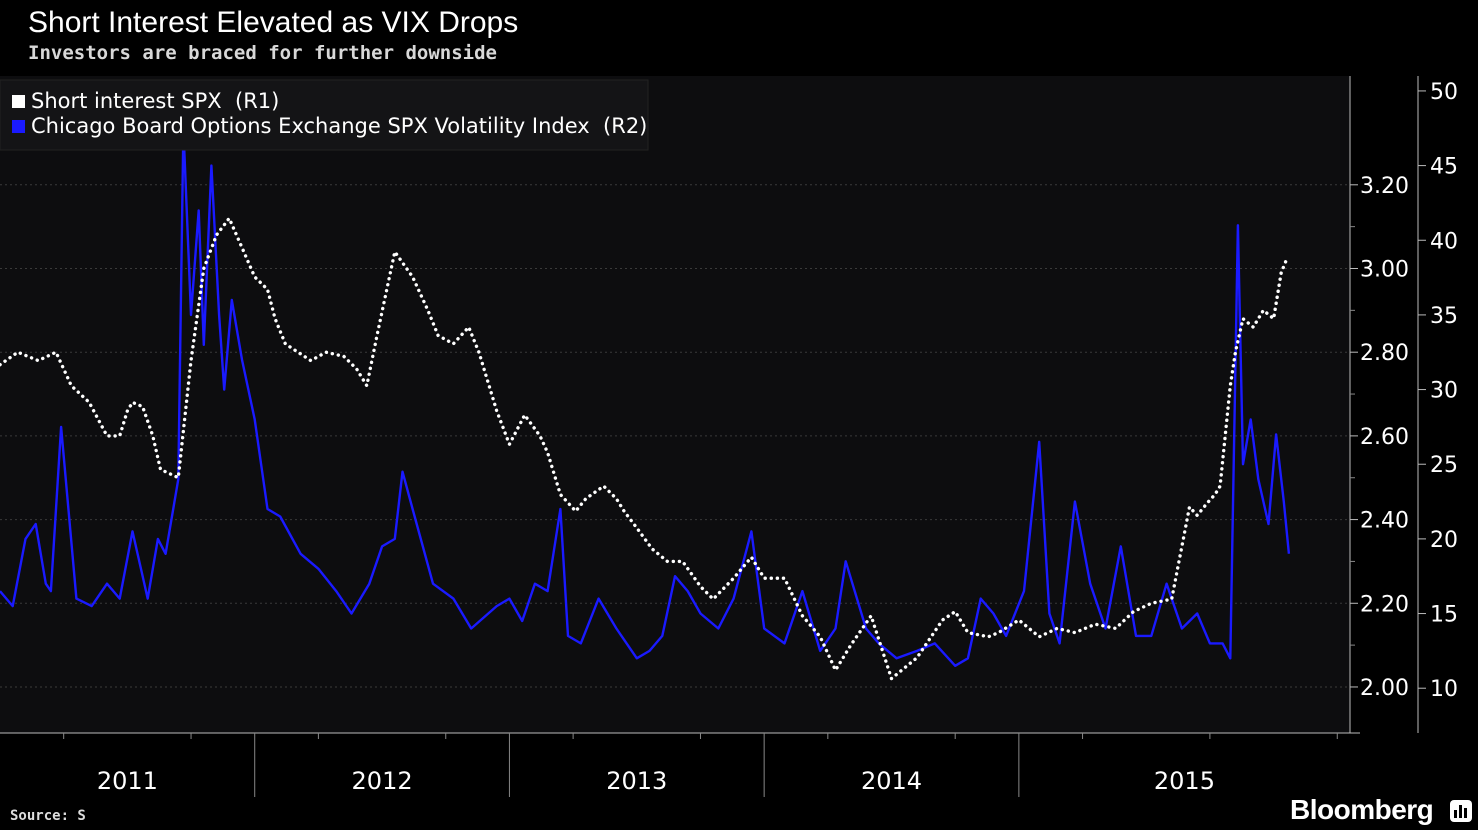  Describe the element at coordinates (1444, 391) in the screenshot. I see `r2-tick-label-30: 30` at that location.